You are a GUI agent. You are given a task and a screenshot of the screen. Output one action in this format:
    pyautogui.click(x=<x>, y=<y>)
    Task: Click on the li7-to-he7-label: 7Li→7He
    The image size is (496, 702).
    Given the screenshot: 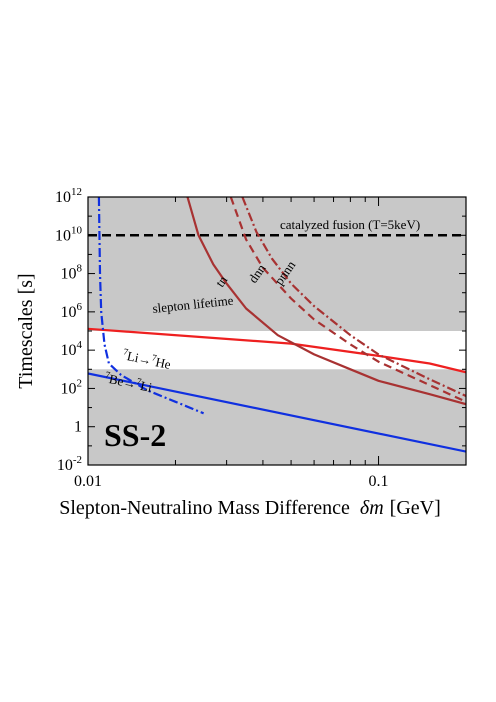 What is the action you would take?
    pyautogui.click(x=146, y=359)
    